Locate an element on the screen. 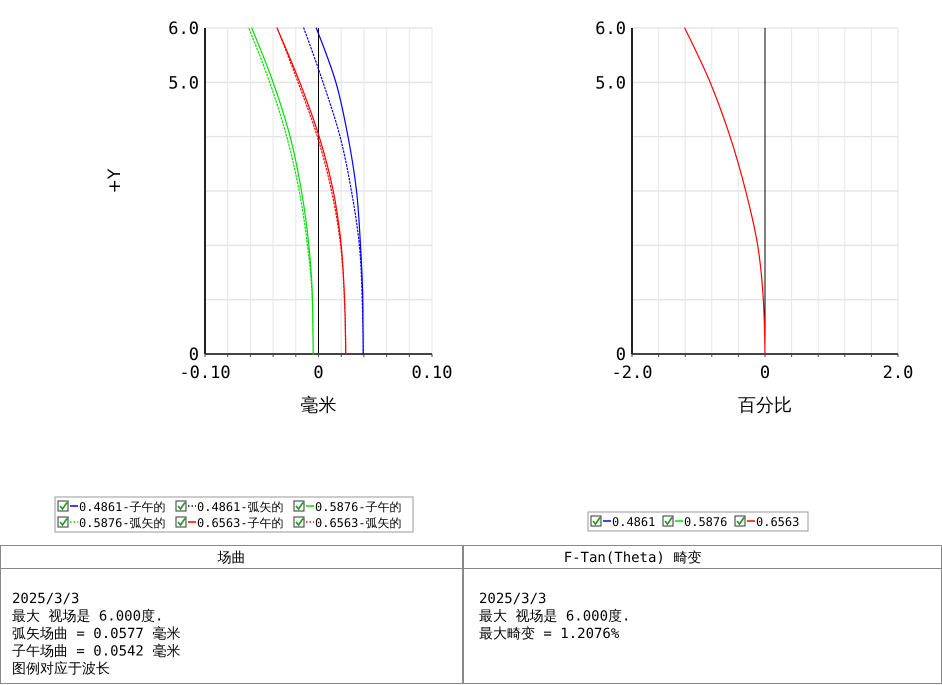 Image resolution: width=942 pixels, height=685 pixels. x-tick-label: 2.0 is located at coordinates (898, 373).